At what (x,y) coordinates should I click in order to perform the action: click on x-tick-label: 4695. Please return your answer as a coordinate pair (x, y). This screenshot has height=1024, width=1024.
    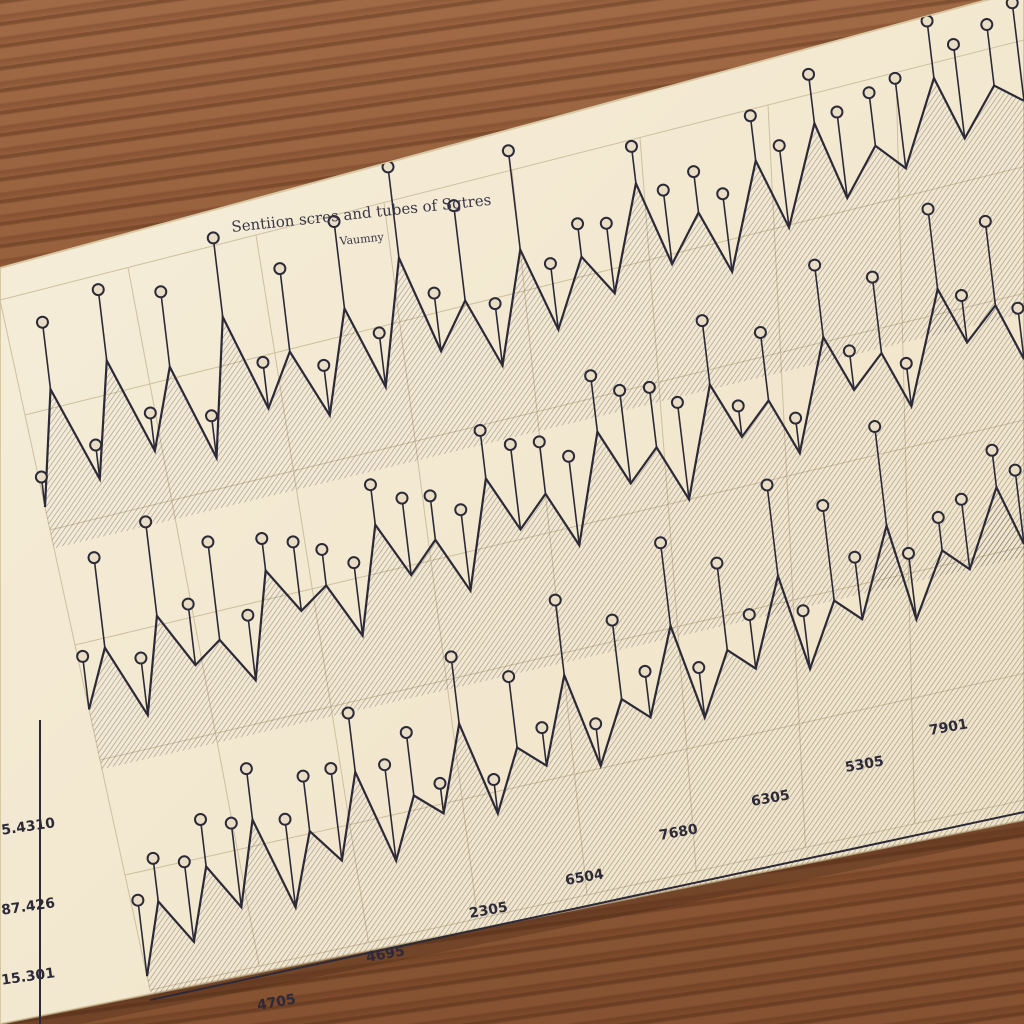
    Looking at the image, I should click on (385, 954).